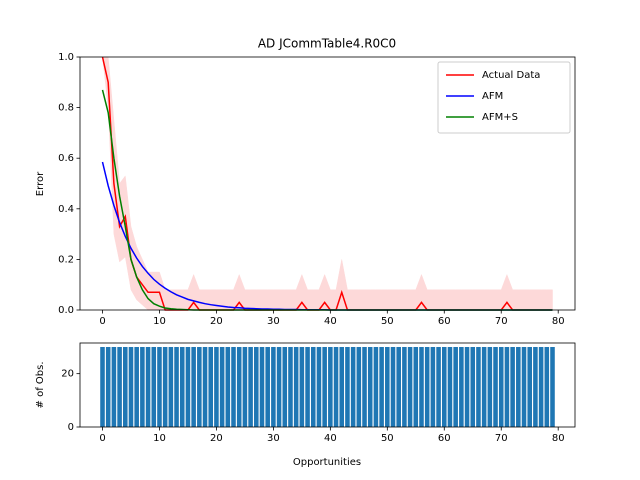 The width and height of the screenshot is (640, 480). What do you see at coordinates (66, 209) in the screenshot?
I see `y-tick-label: 0.4` at bounding box center [66, 209].